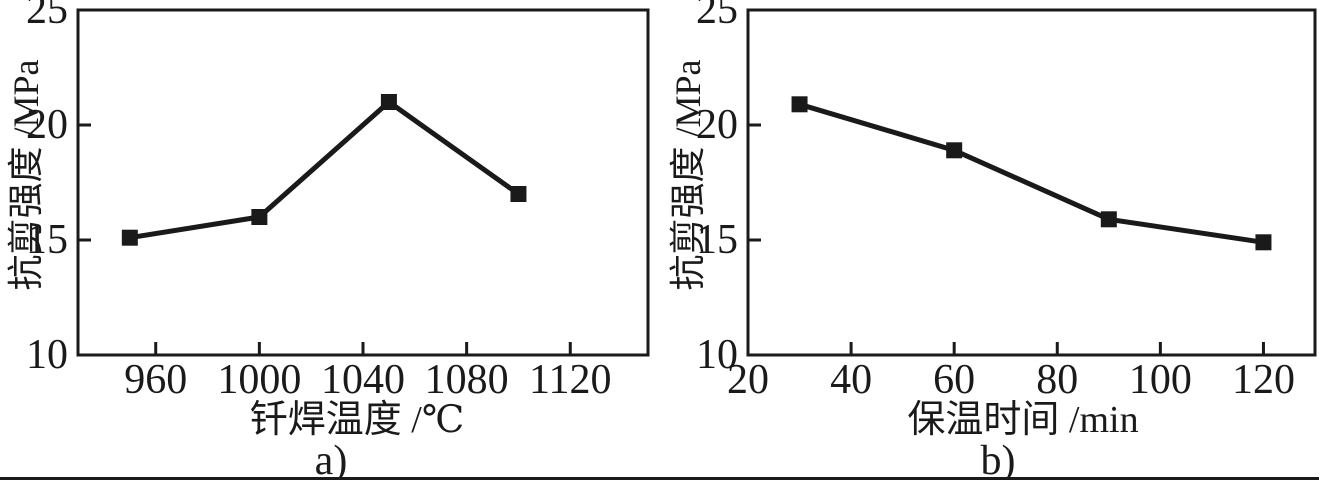  Describe the element at coordinates (47, 16) in the screenshot. I see `chart-a-ytick-label-25: 25` at that location.